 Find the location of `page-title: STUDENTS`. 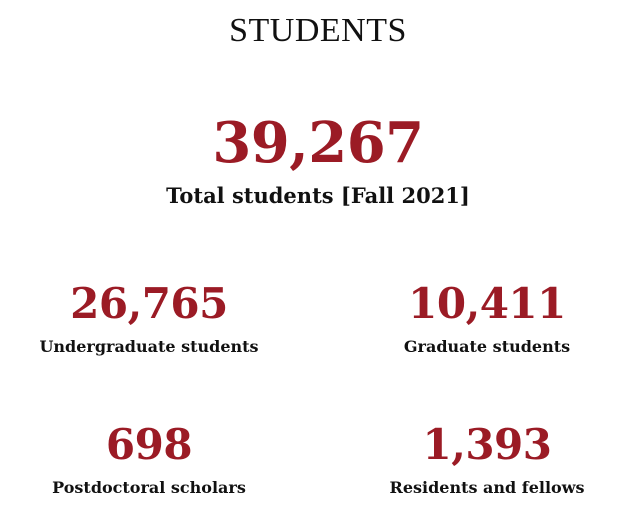

page-title: STUDENTS is located at coordinates (318, 30).